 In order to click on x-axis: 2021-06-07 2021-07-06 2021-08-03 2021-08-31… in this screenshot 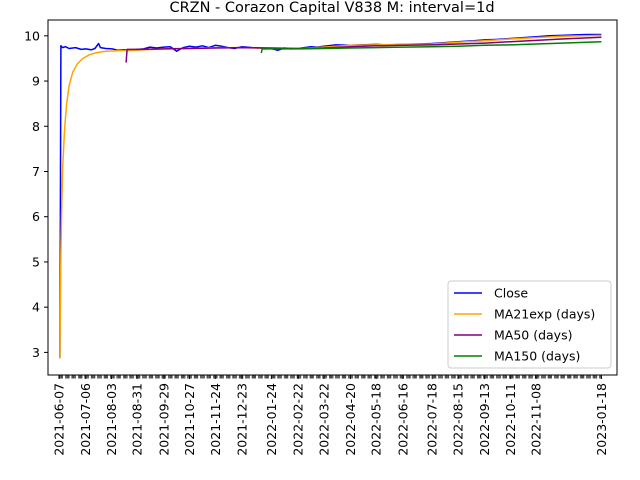, I will do `click(330, 415)`.